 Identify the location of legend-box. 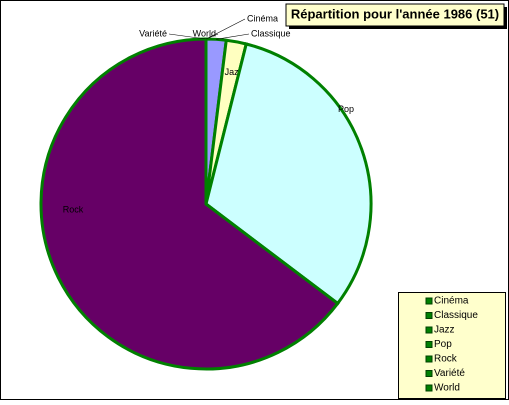
(452, 345).